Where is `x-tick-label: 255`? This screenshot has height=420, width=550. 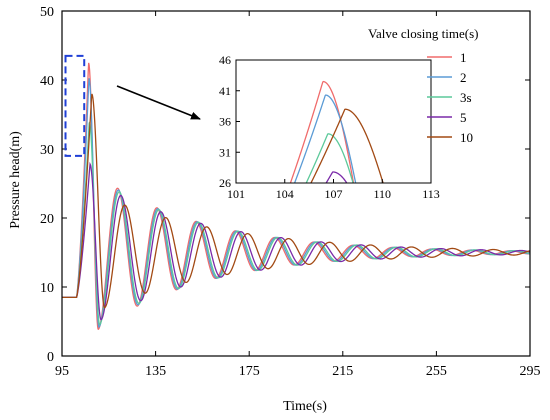
x-tick-label: 255 is located at coordinates (436, 371).